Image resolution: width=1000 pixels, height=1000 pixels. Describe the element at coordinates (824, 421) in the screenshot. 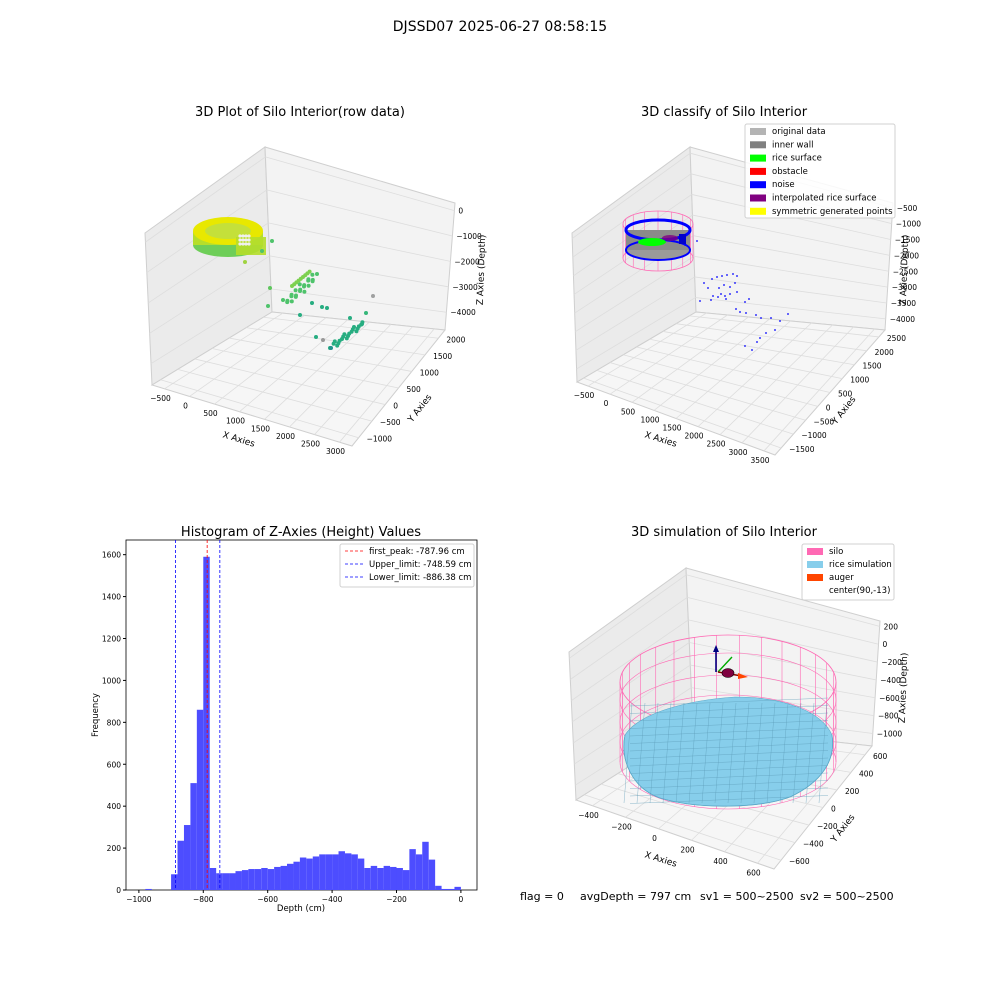

I see `y-tick-label: −500` at that location.